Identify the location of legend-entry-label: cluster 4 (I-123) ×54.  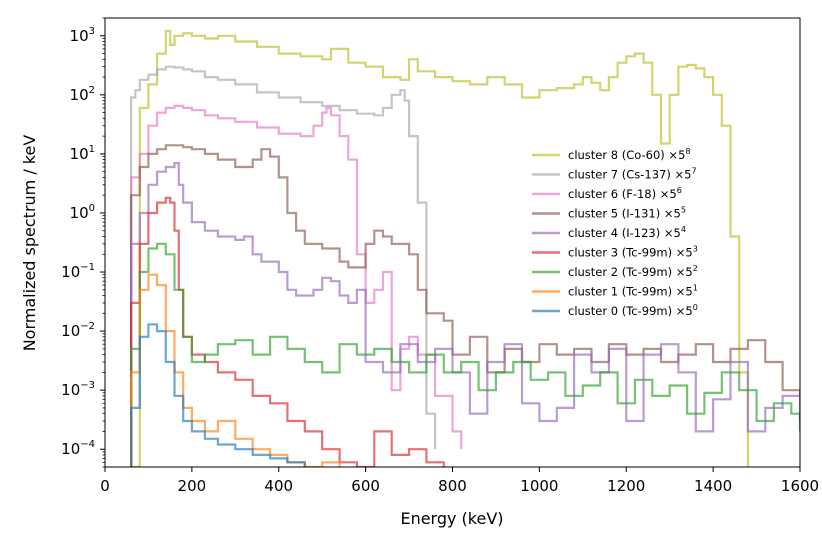
(627, 232).